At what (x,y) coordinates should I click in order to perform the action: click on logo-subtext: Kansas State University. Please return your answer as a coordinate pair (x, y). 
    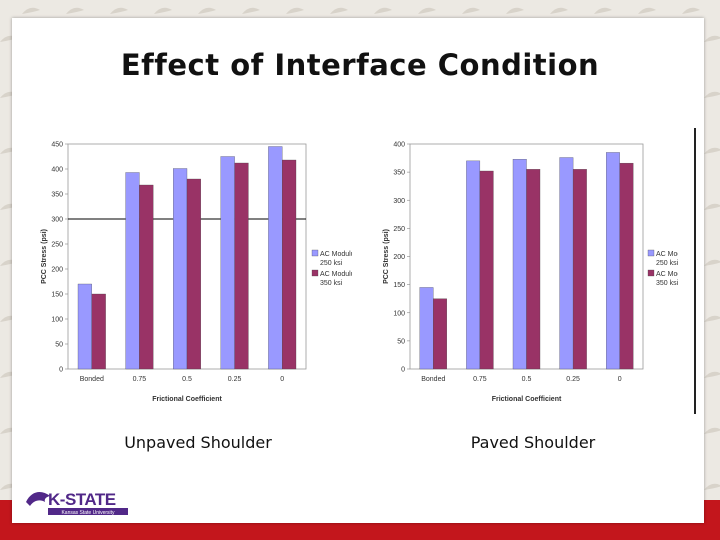
    Looking at the image, I should click on (88, 513).